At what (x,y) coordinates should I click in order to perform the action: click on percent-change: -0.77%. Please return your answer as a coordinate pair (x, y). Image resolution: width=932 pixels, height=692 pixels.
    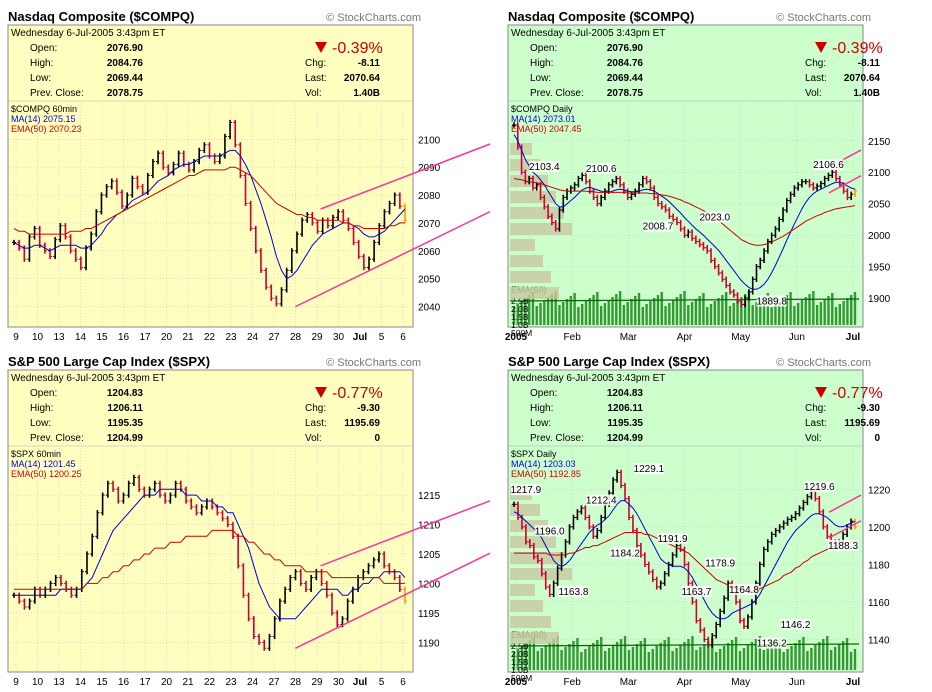
    Looking at the image, I should click on (357, 393).